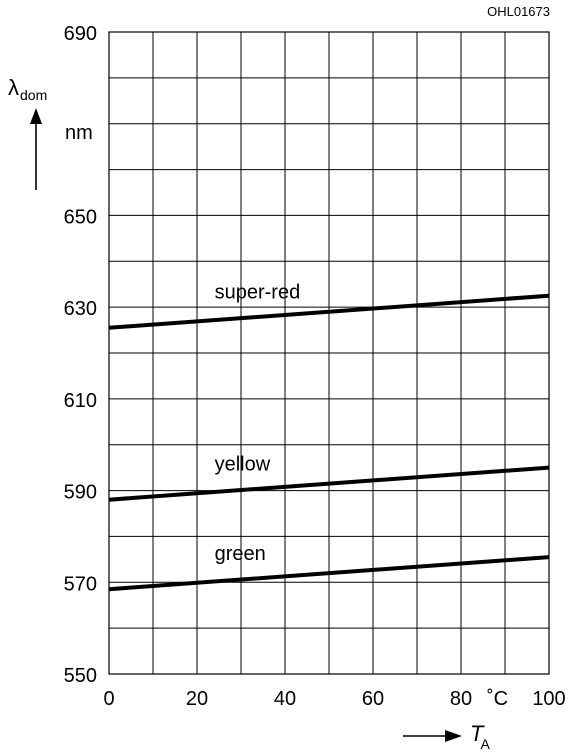 This screenshot has width=571, height=754. I want to click on y-tick-label: 610, so click(80, 401).